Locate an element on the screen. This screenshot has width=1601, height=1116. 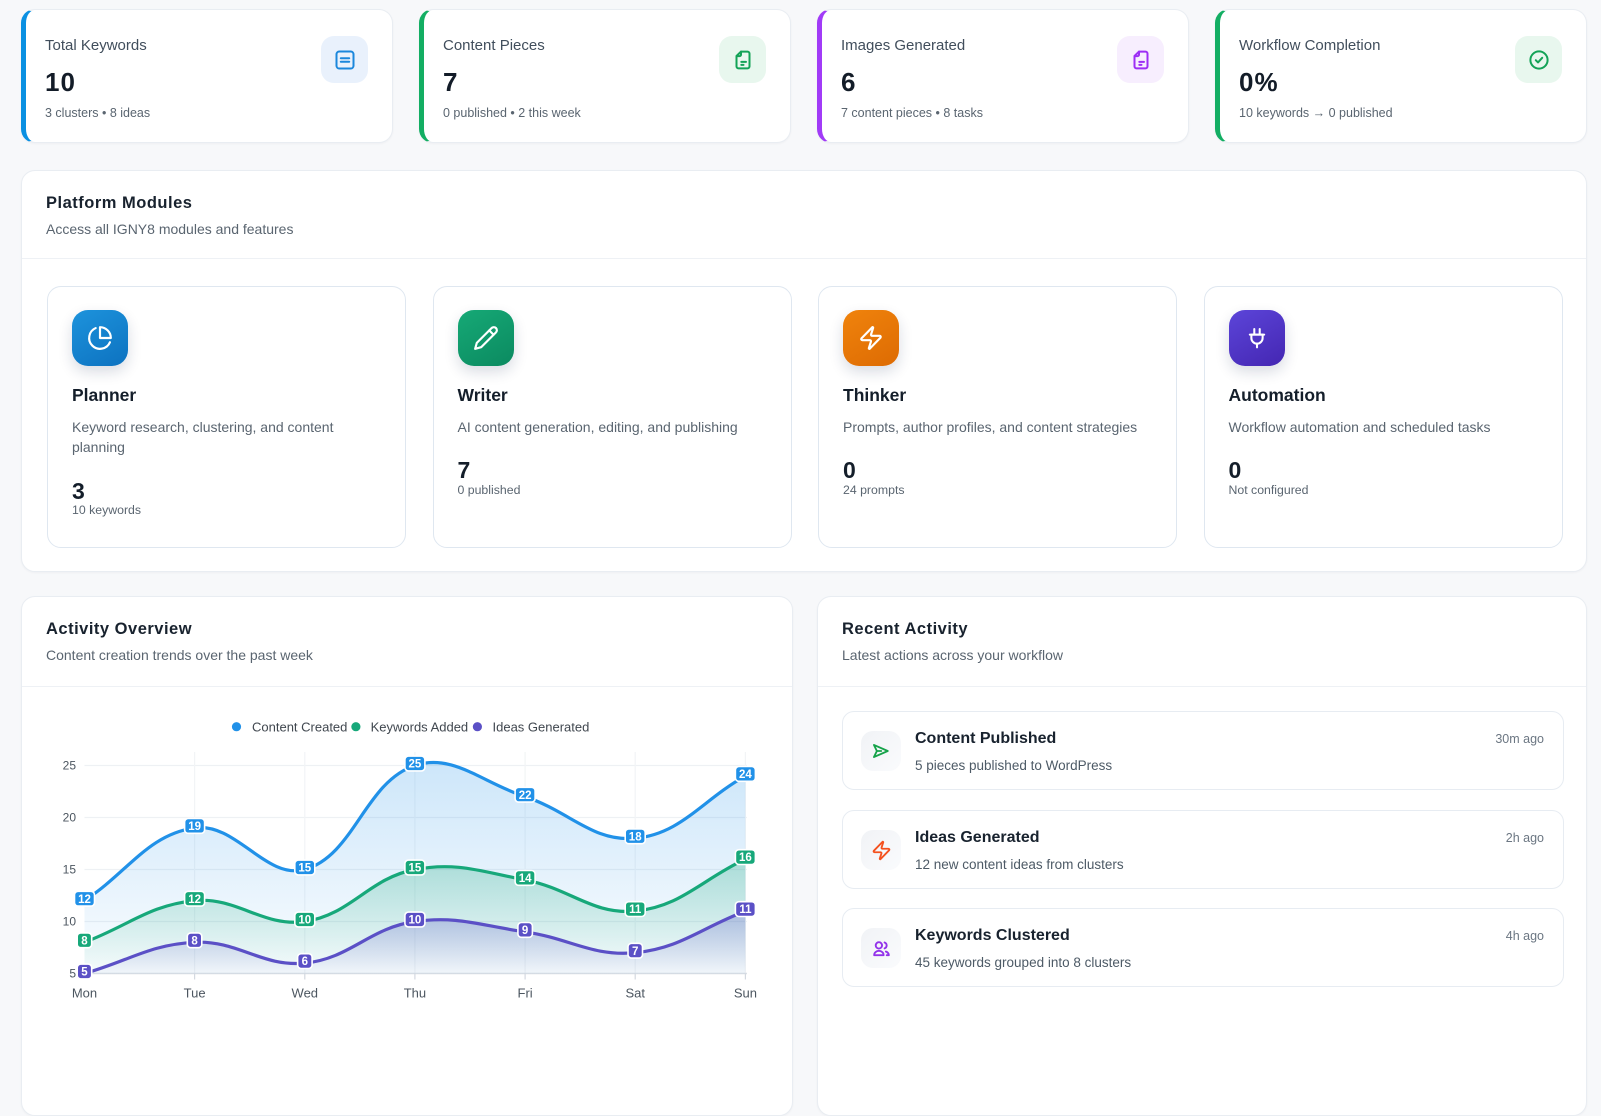
svg-text: Sun is located at coordinates (745, 993).